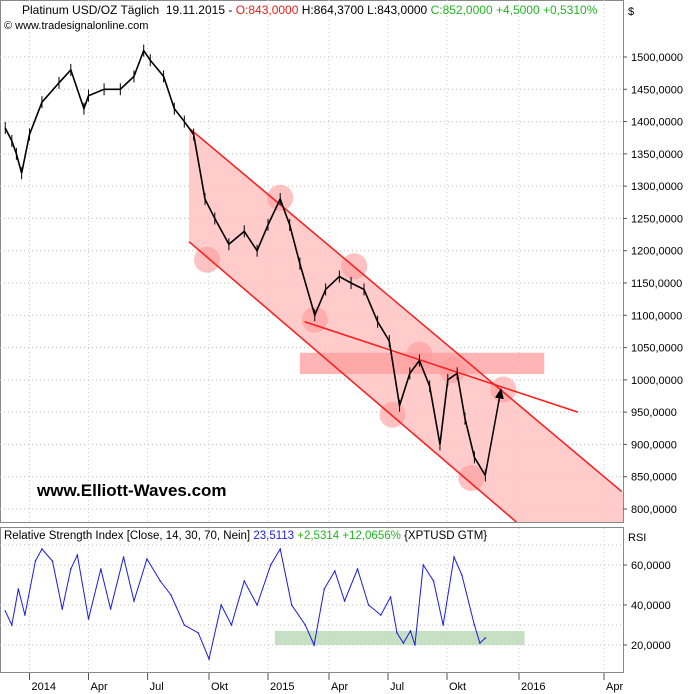 The image size is (691, 694). What do you see at coordinates (494, 431) in the screenshot?
I see `forecast-arrow` at bounding box center [494, 431].